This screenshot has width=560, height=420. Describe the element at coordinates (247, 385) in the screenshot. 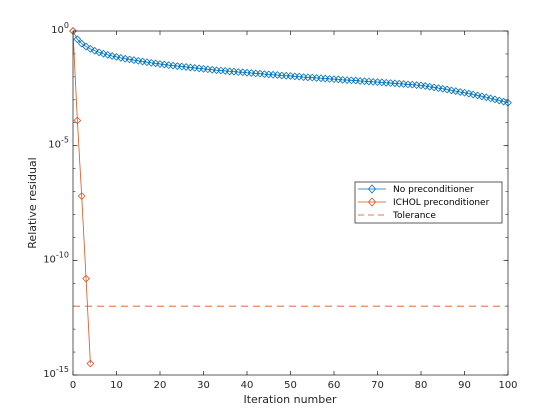

I see `x-tick-label-40: 40` at that location.